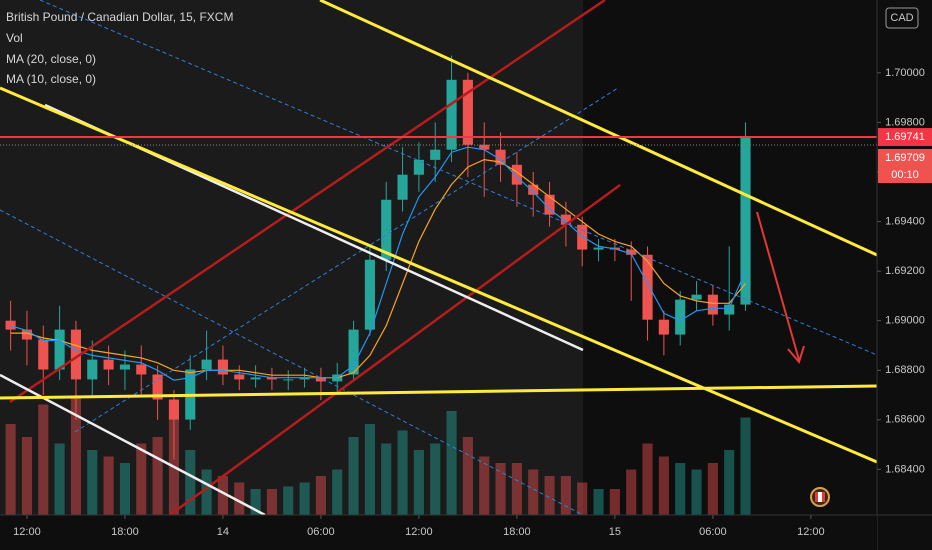 Image resolution: width=932 pixels, height=550 pixels. I want to click on arrow-head, so click(796, 355).